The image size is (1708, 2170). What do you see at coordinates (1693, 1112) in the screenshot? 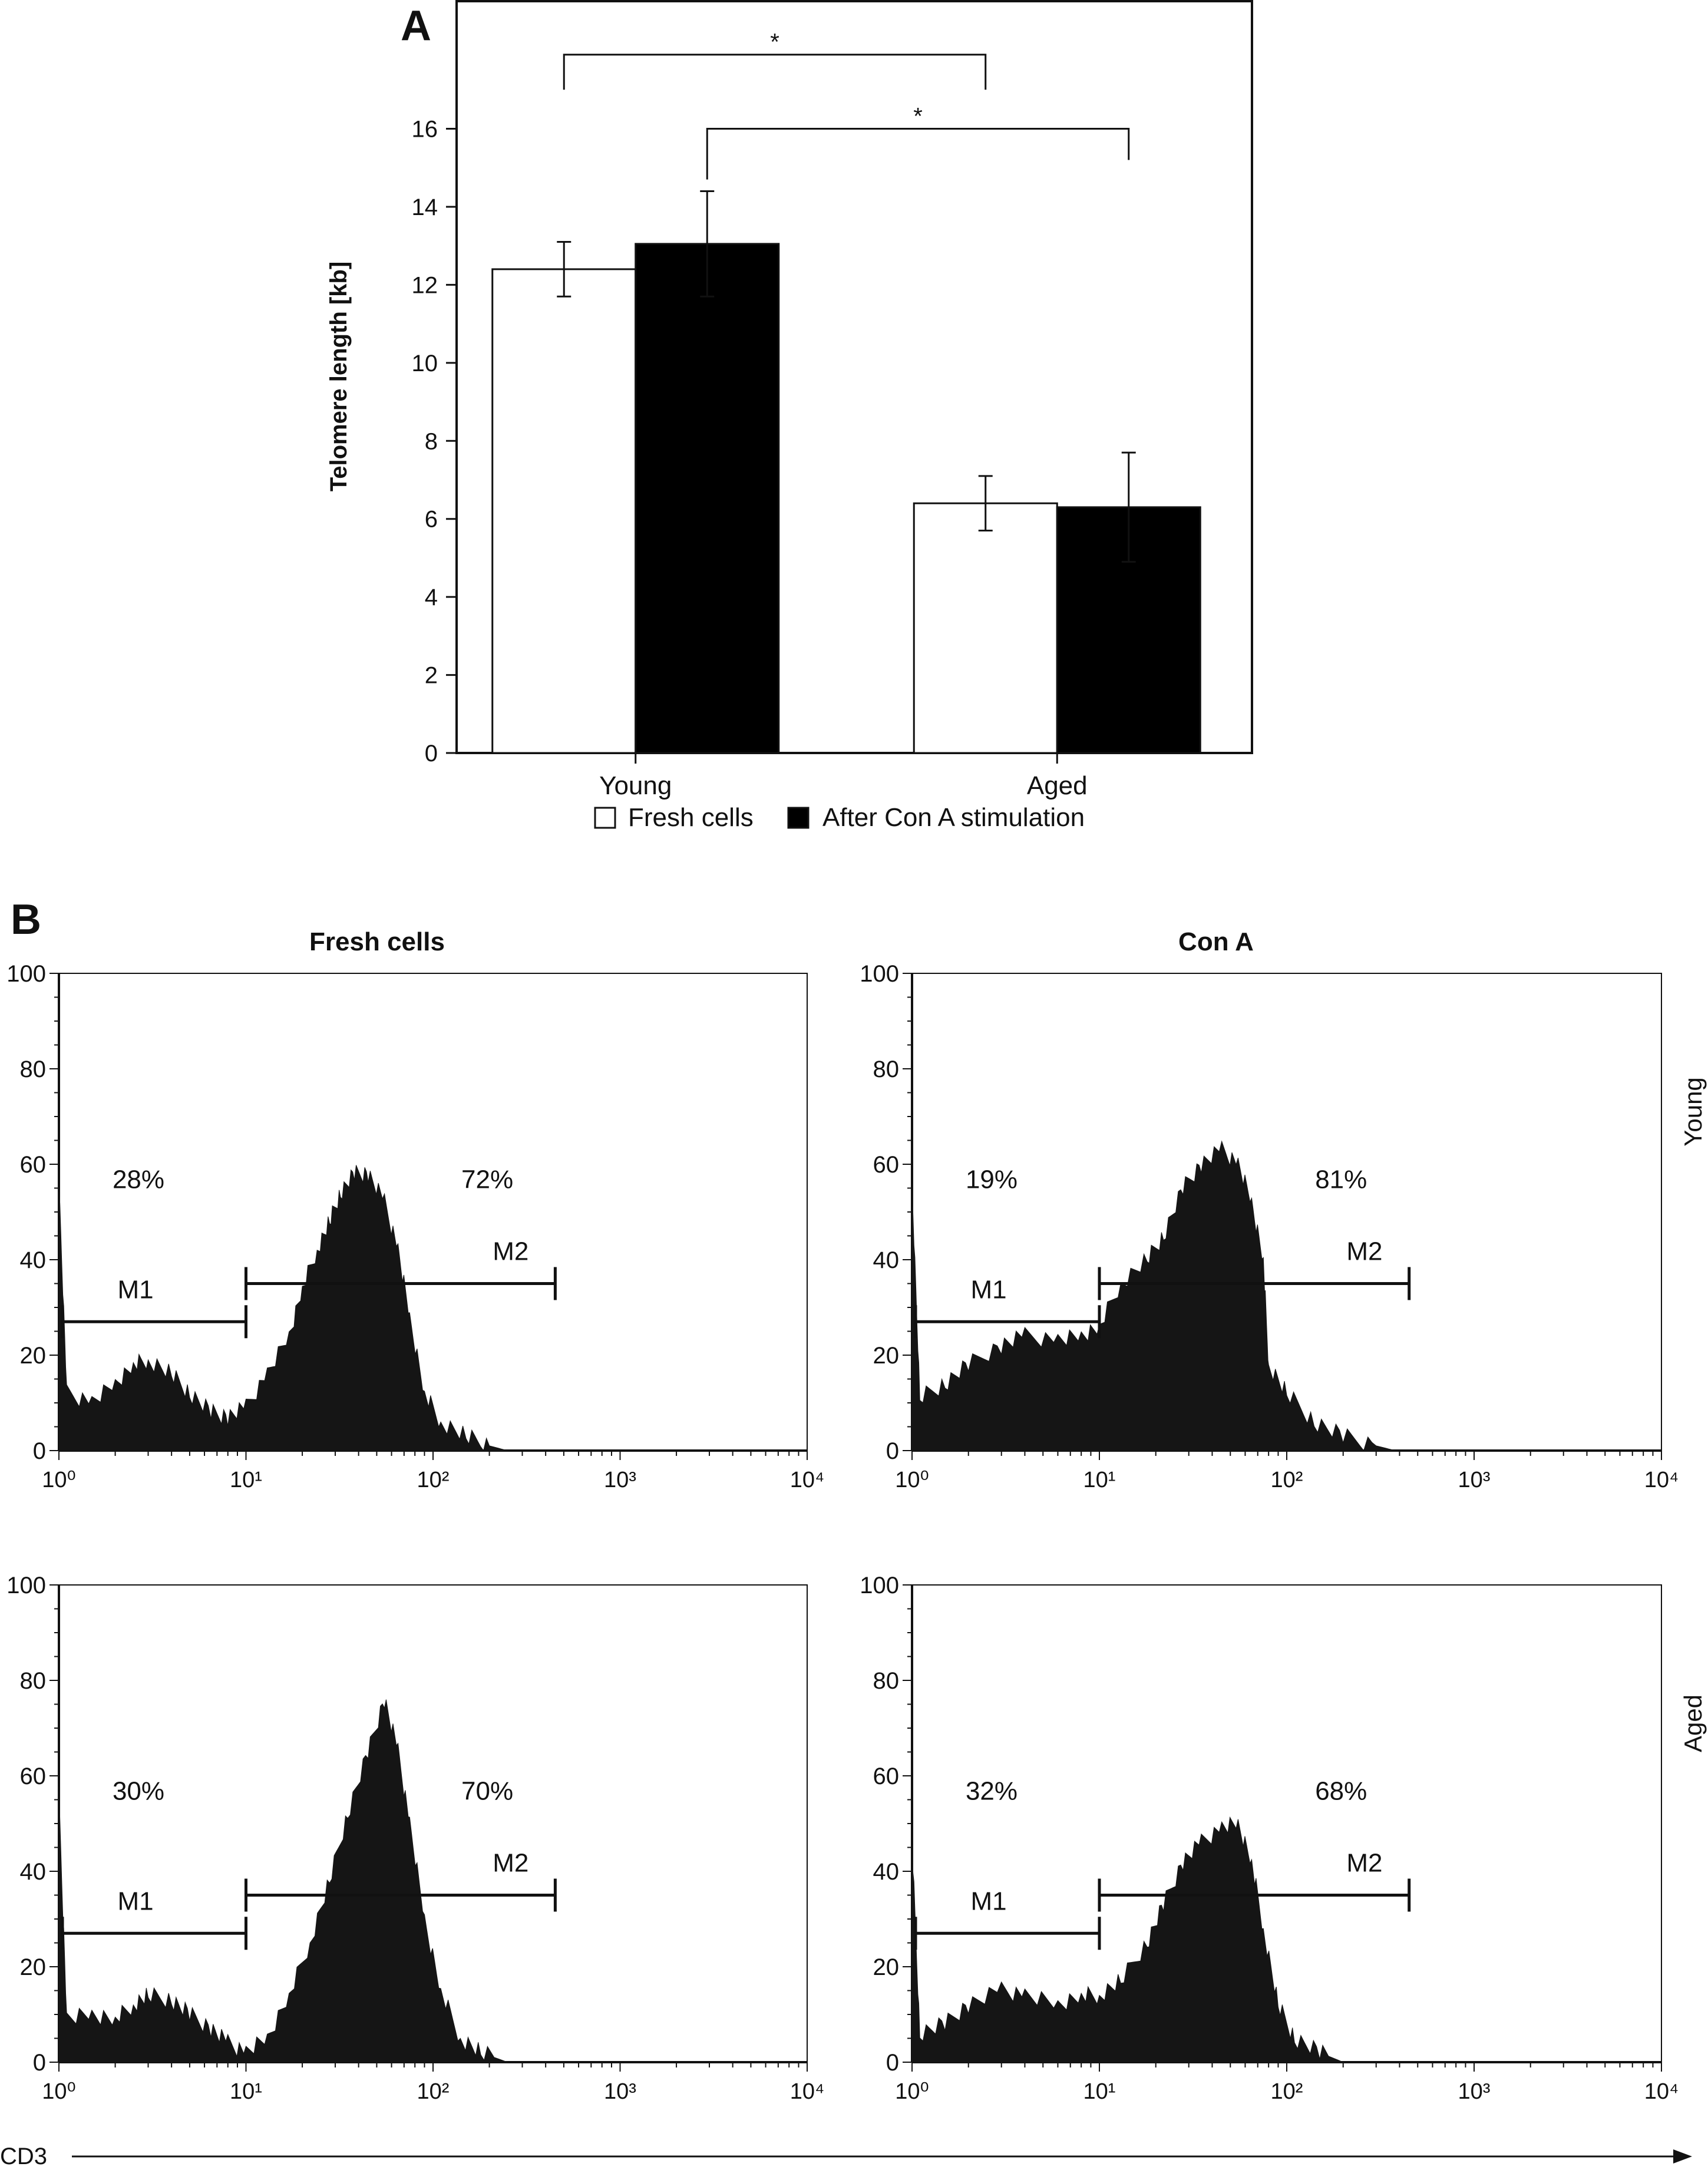
I see `row-label: Young` at bounding box center [1693, 1112].